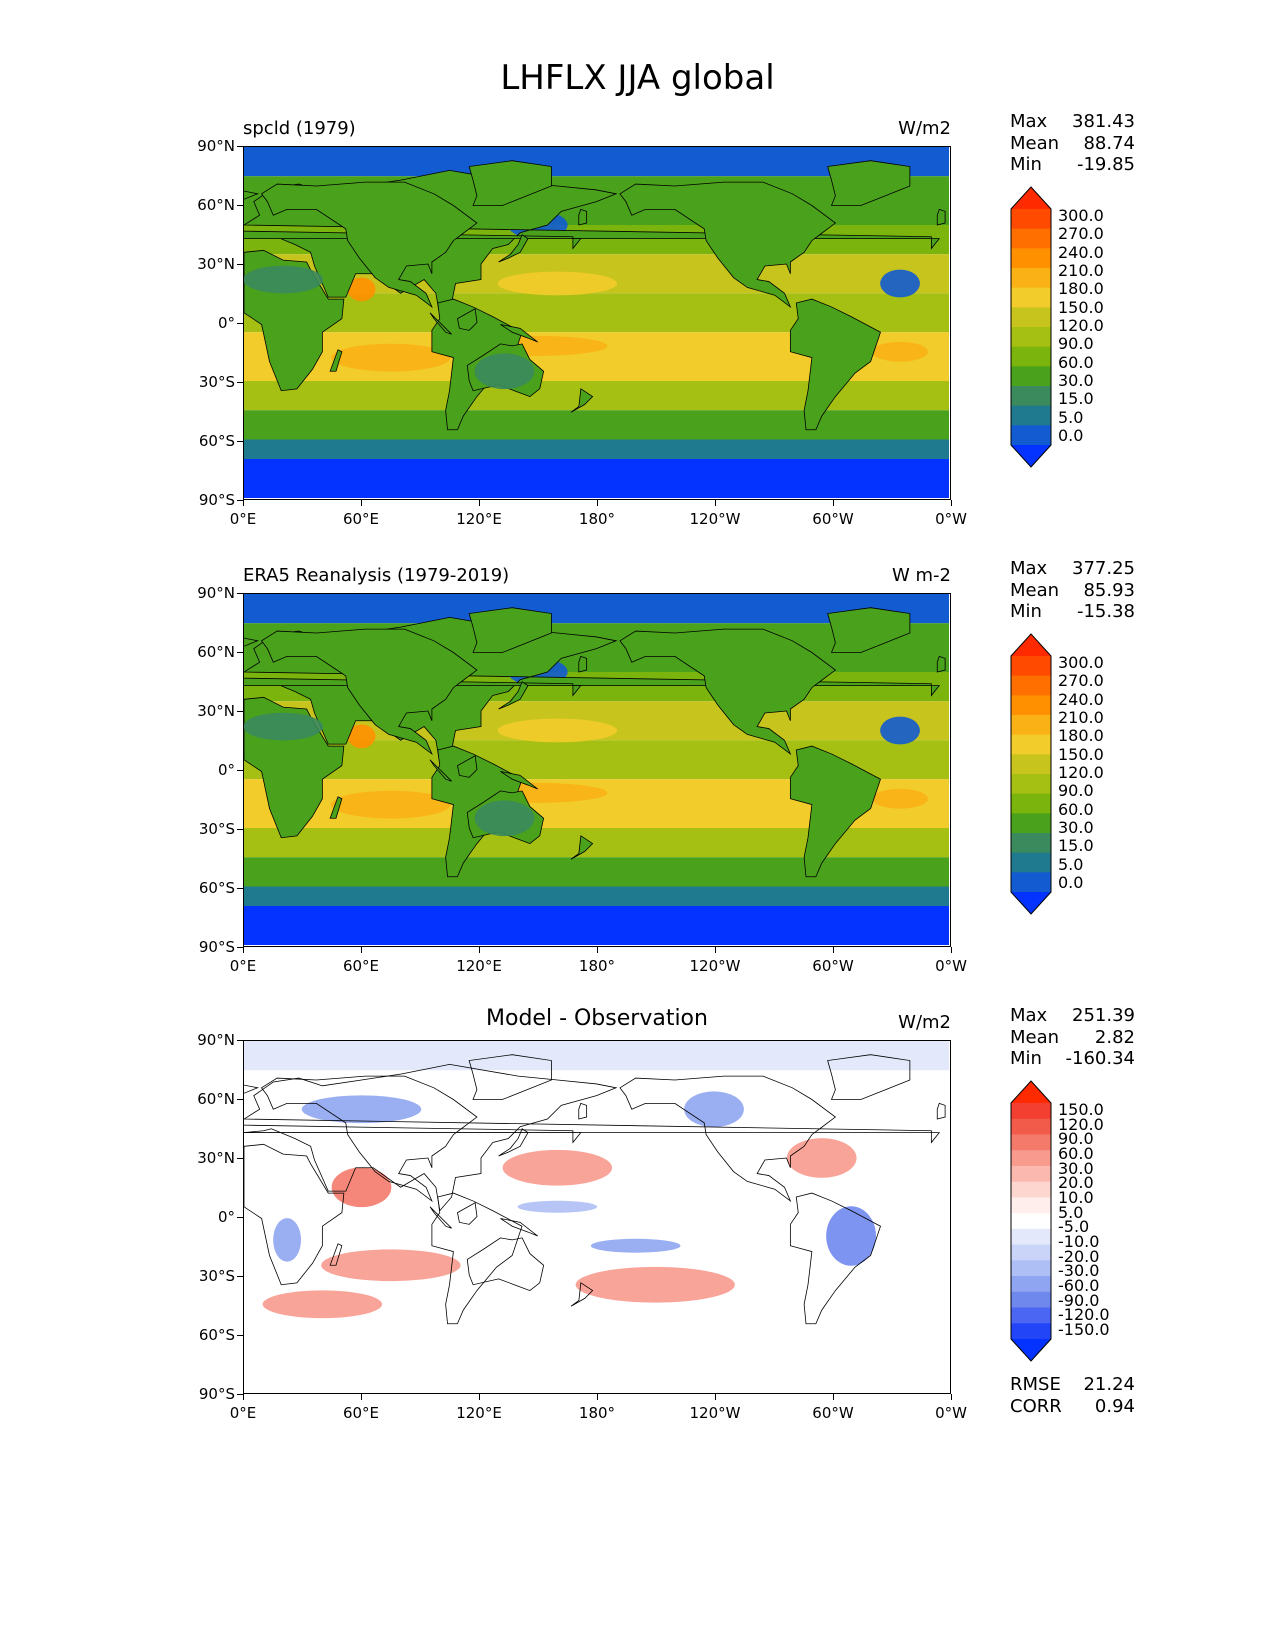 This screenshot has height=1650, width=1275. I want to click on diff-colorbar-label: -5.0, so click(1074, 1227).